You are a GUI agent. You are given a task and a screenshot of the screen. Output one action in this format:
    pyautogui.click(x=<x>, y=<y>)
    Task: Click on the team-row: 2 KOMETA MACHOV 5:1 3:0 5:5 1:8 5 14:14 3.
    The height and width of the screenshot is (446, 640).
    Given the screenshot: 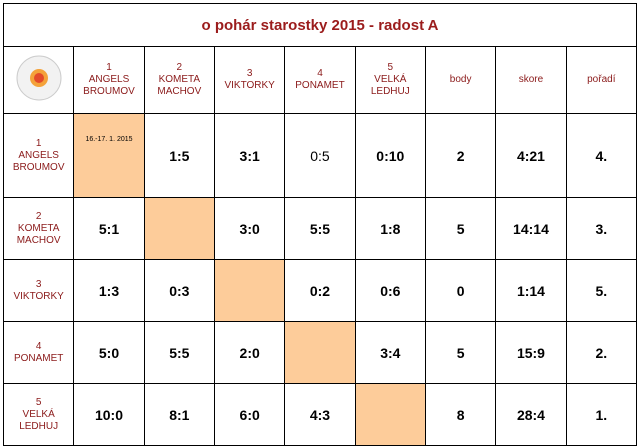 What is the action you would take?
    pyautogui.click(x=320, y=228)
    